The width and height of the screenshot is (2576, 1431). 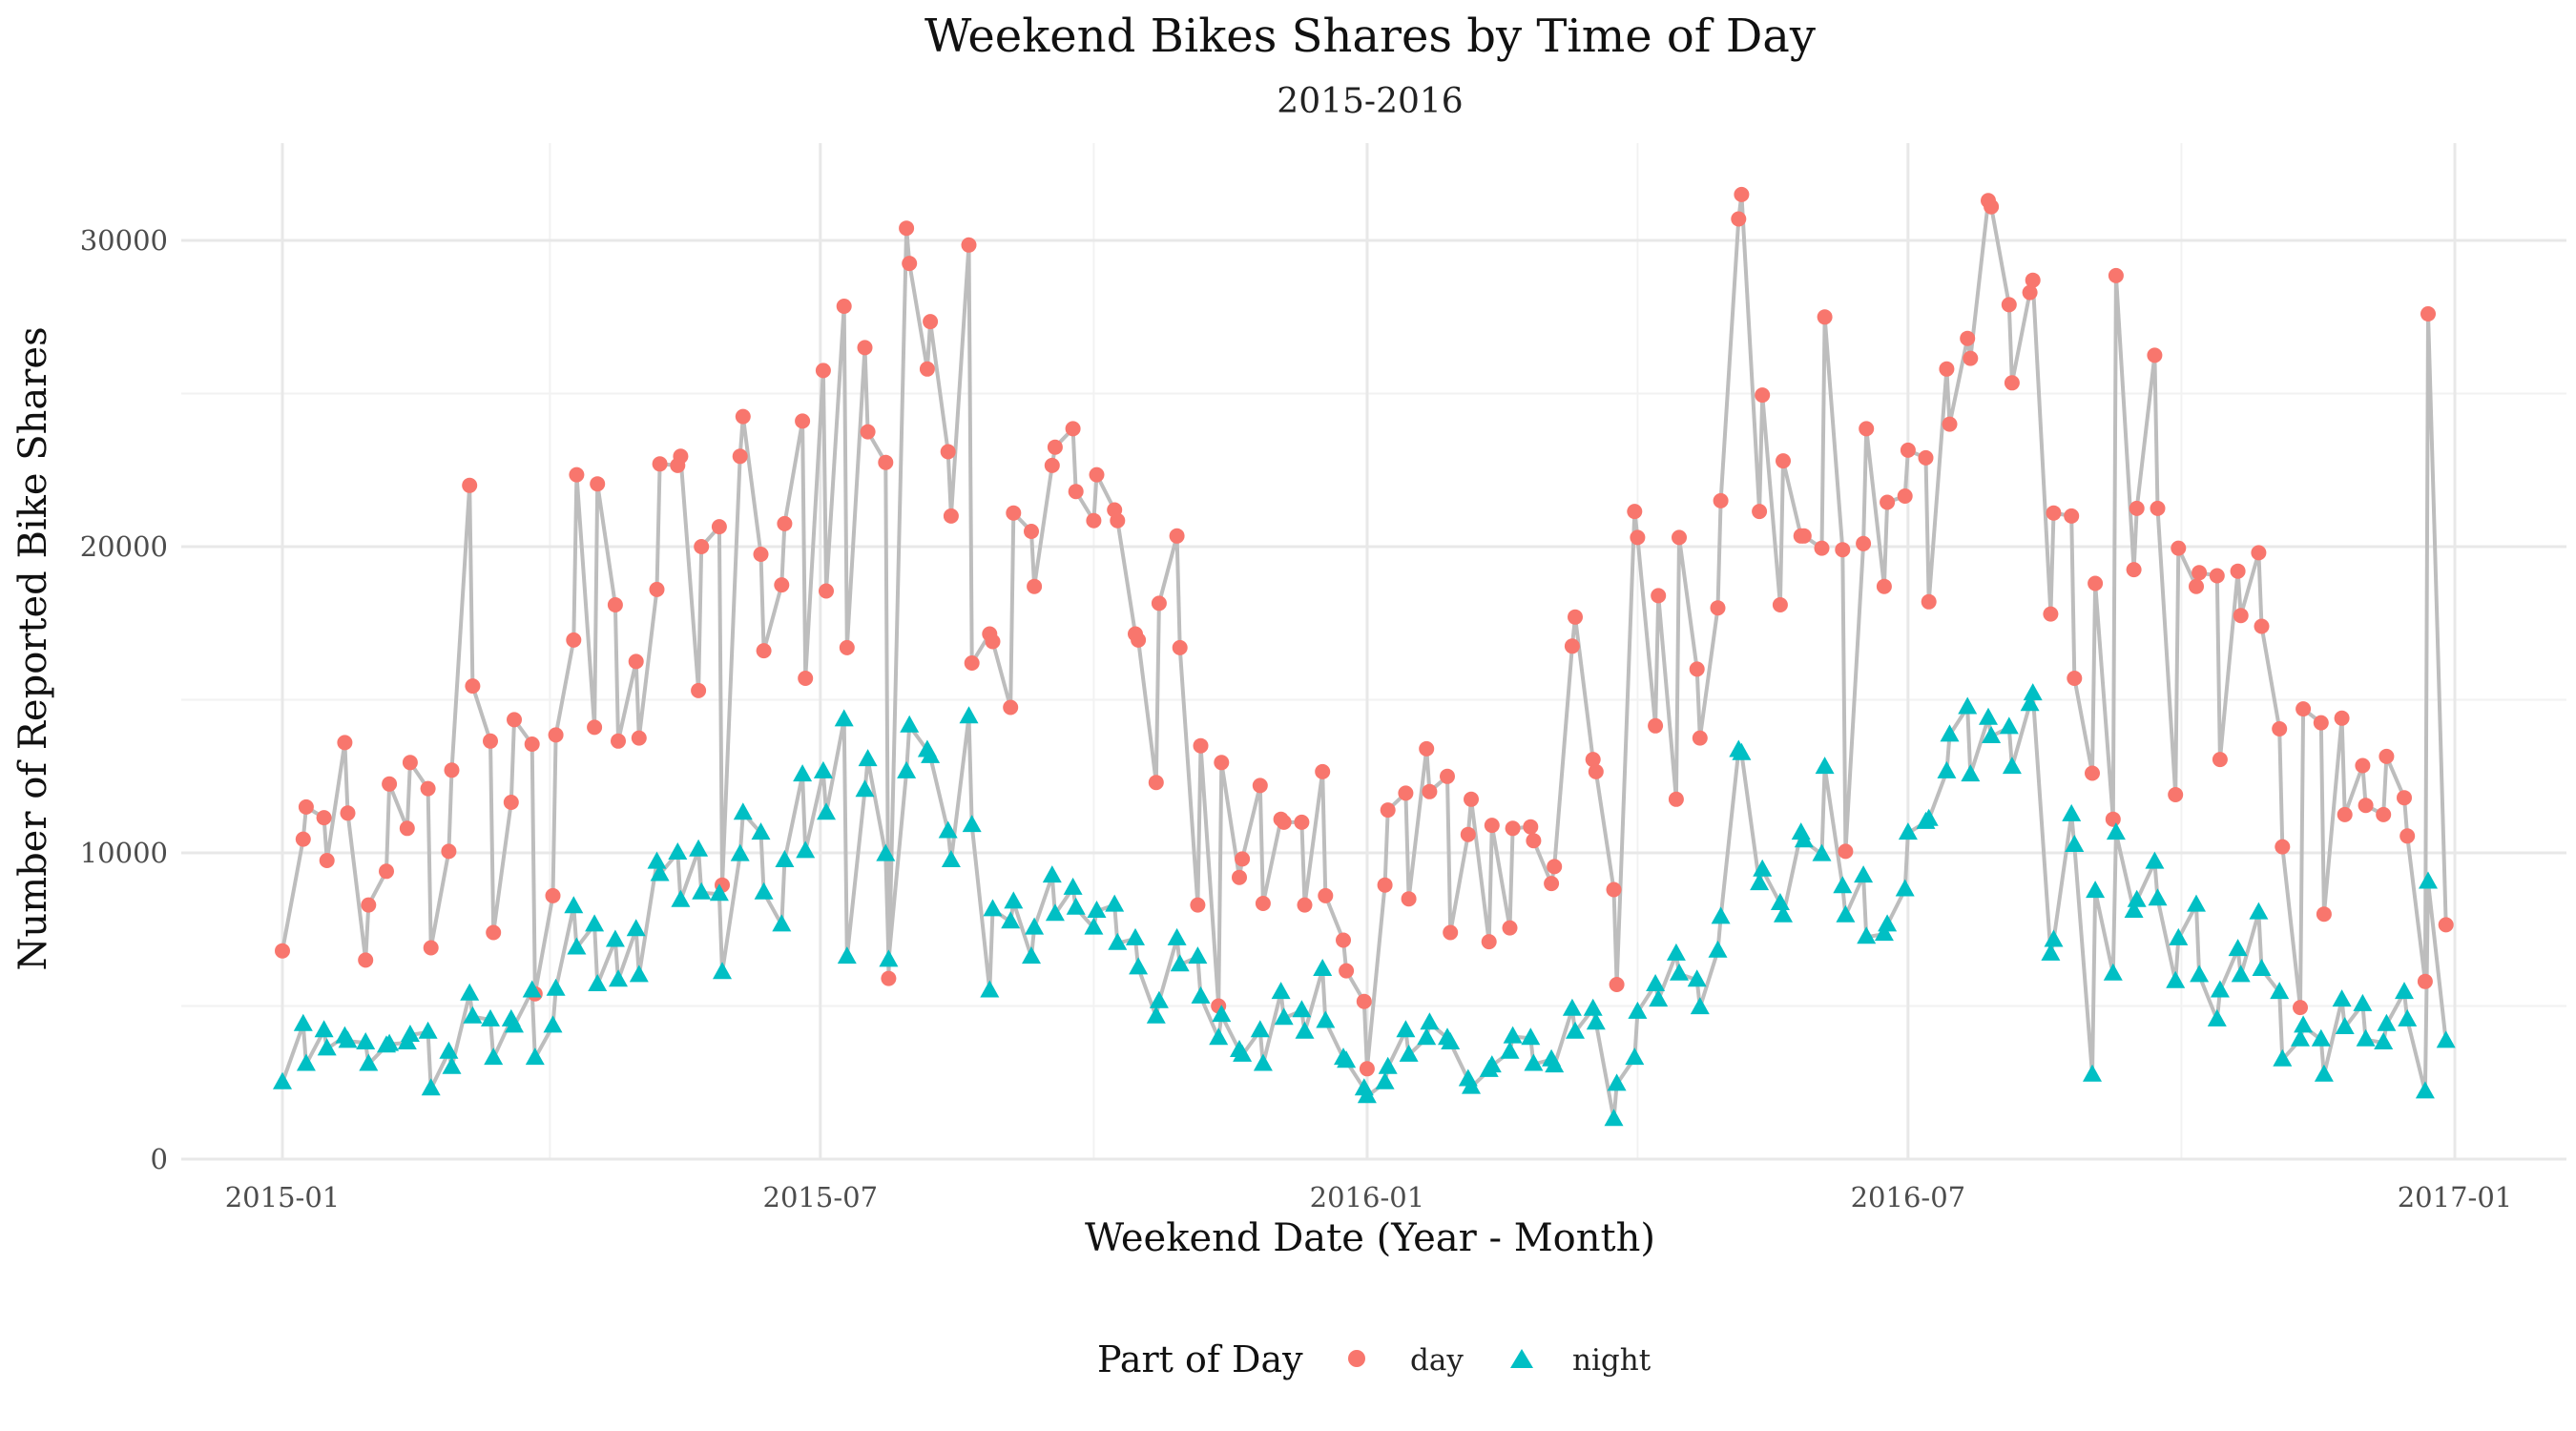 I want to click on chart-title: Weekend Bikes Shares by Time of Day, so click(x=1370, y=36).